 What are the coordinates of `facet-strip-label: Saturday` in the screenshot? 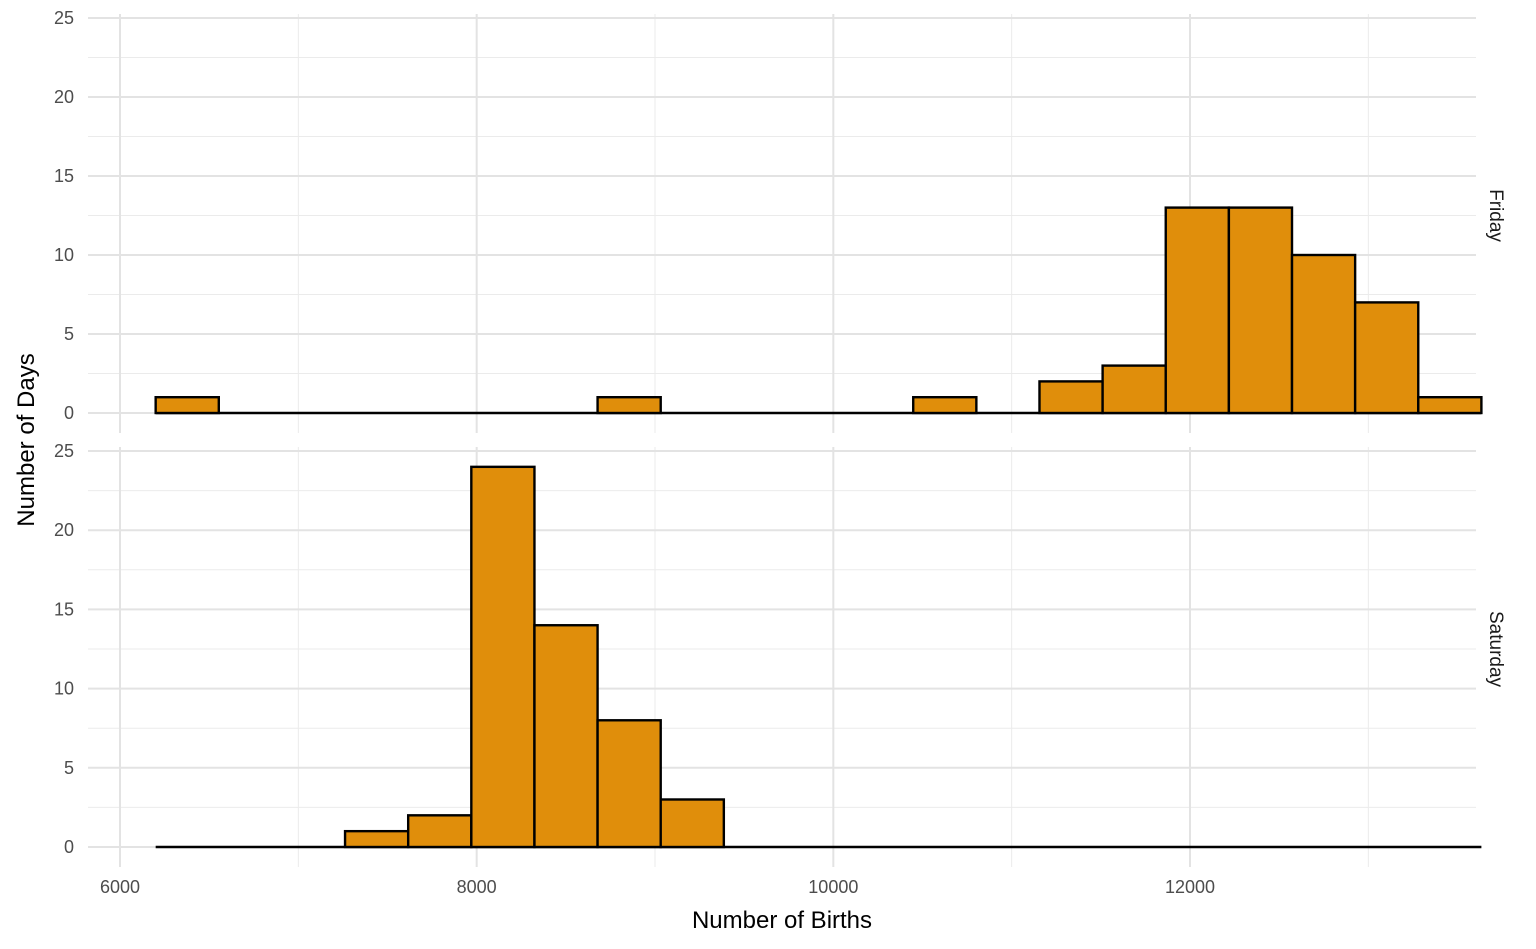 It's located at (1495, 649).